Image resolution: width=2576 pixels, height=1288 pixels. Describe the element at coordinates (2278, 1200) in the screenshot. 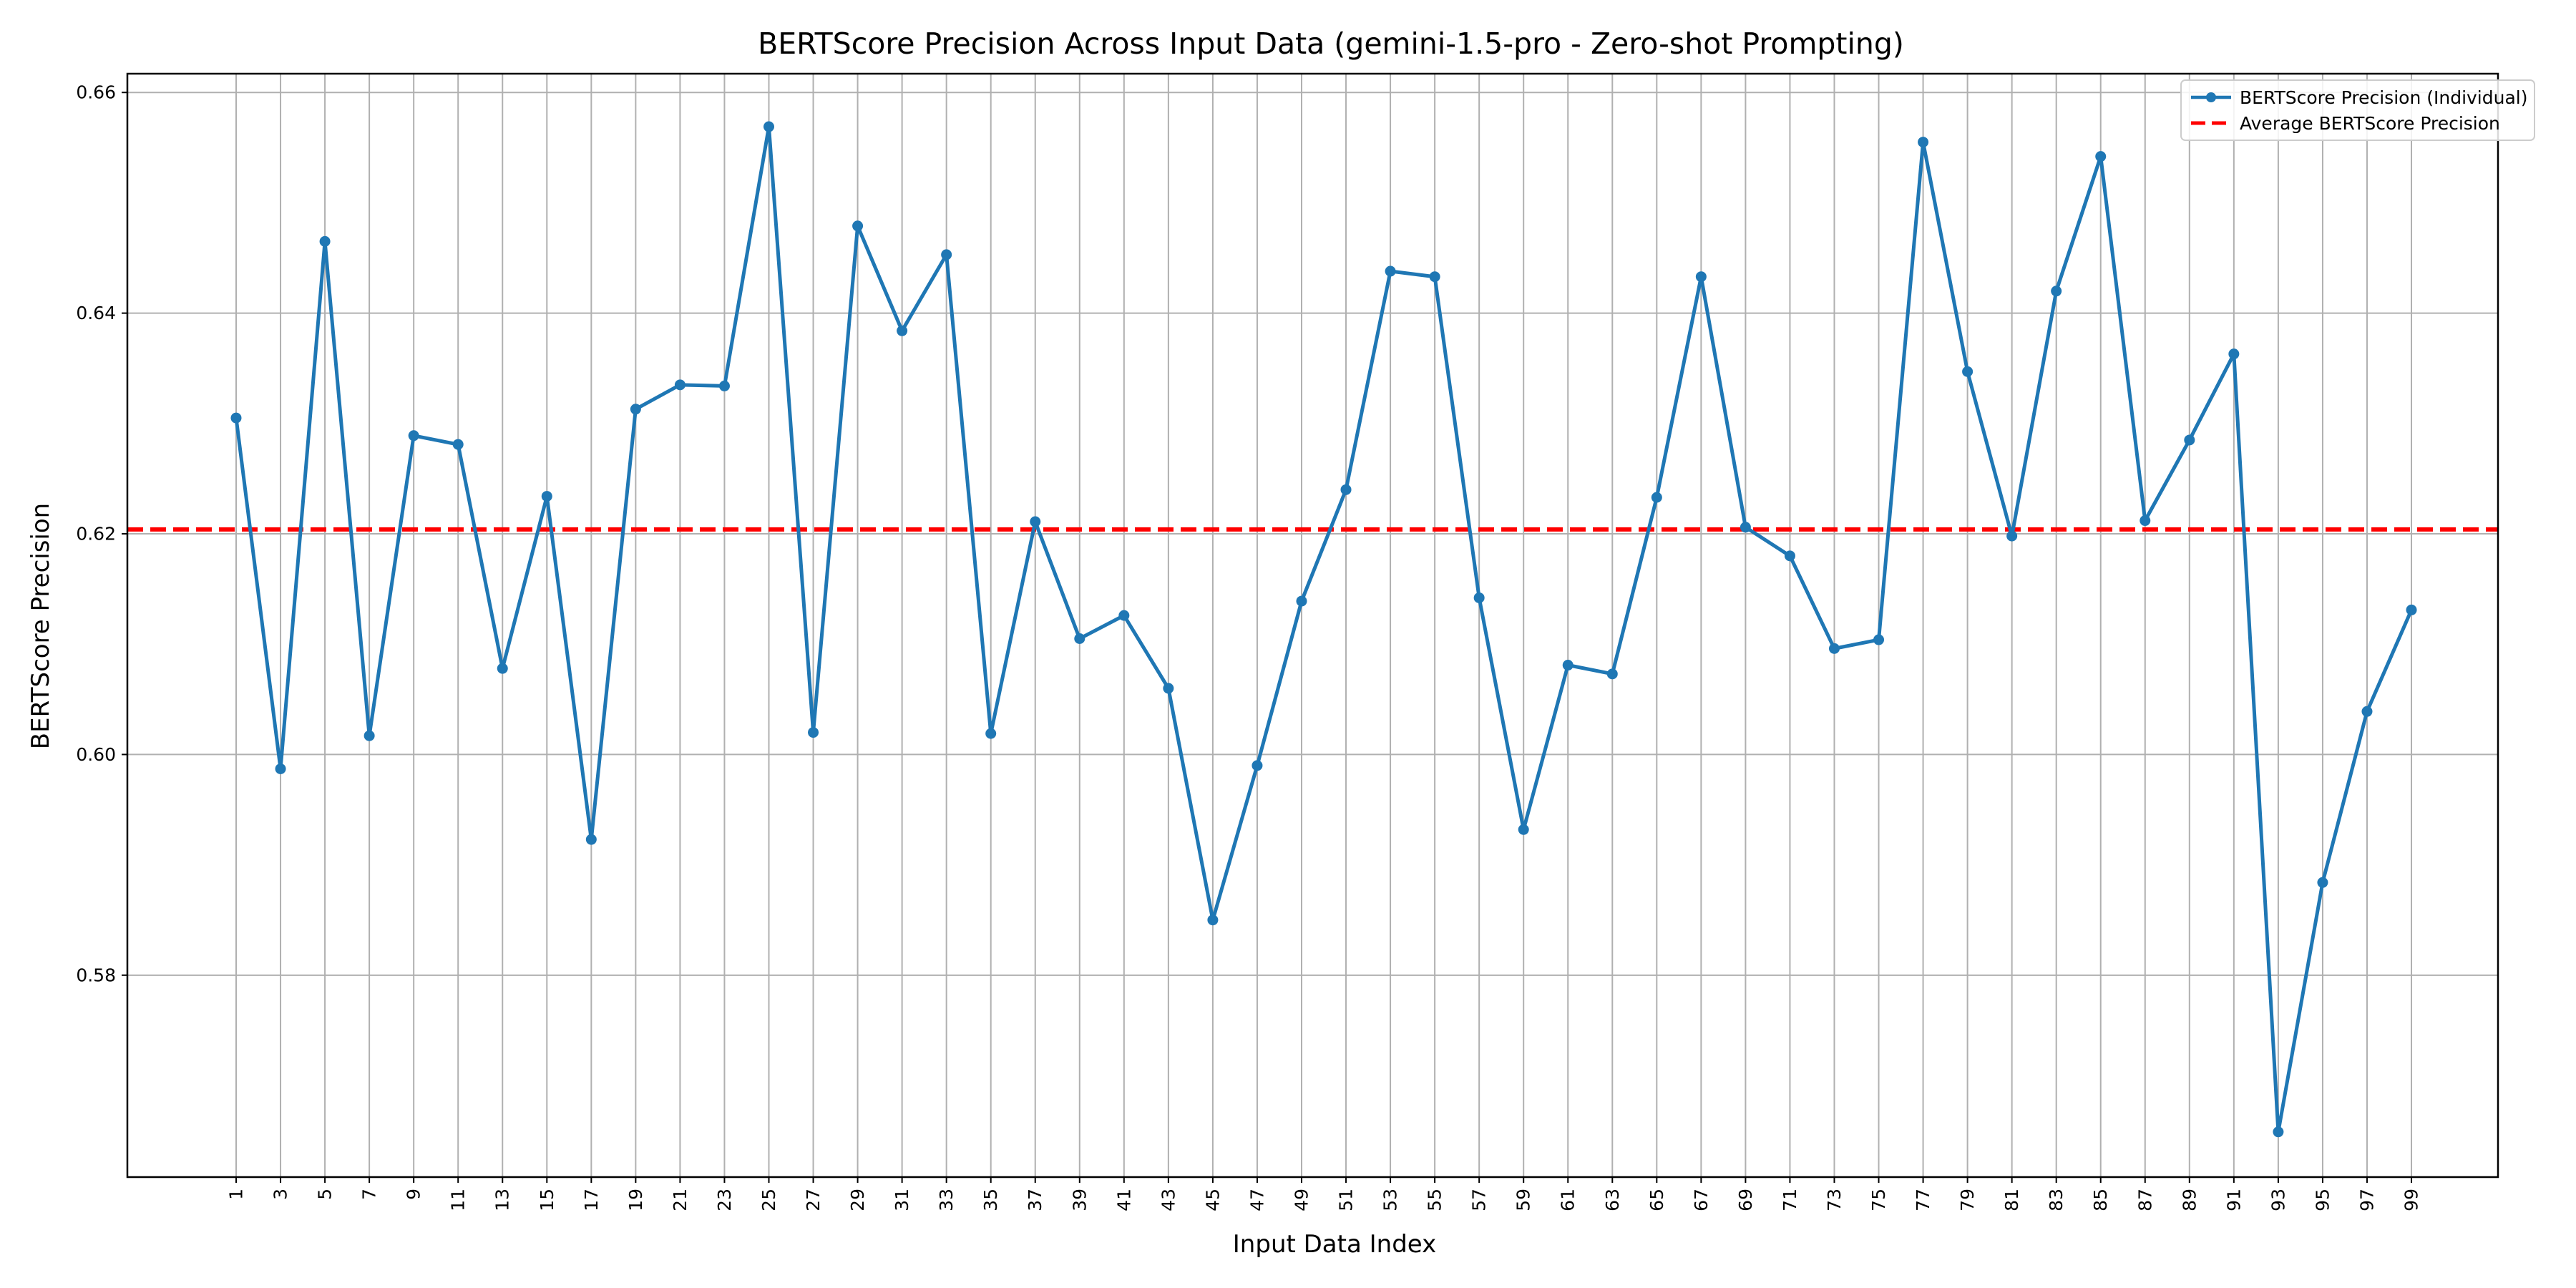

I see `x-tick-label: 93` at that location.